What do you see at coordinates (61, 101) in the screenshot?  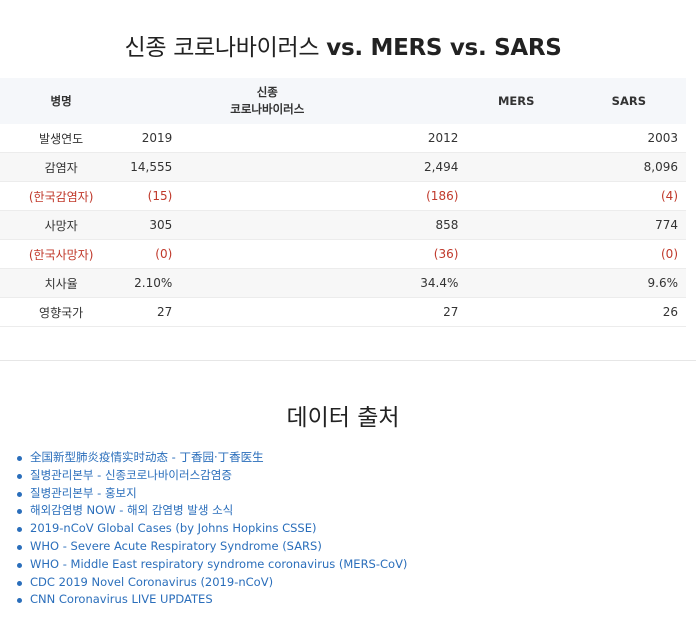 I see `header-disease: 병명` at bounding box center [61, 101].